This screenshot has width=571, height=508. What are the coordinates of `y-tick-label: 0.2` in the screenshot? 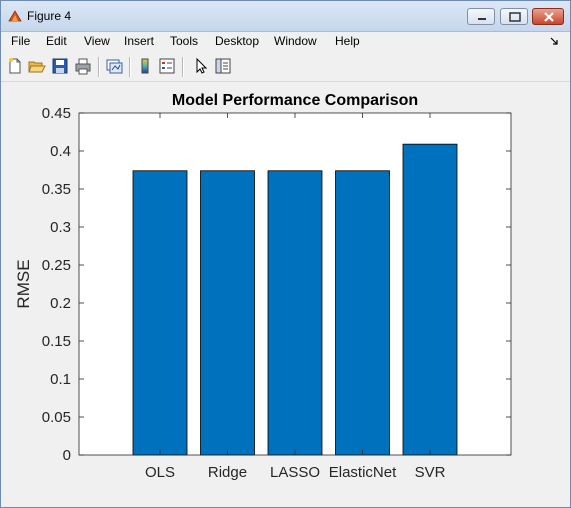 It's located at (60, 303).